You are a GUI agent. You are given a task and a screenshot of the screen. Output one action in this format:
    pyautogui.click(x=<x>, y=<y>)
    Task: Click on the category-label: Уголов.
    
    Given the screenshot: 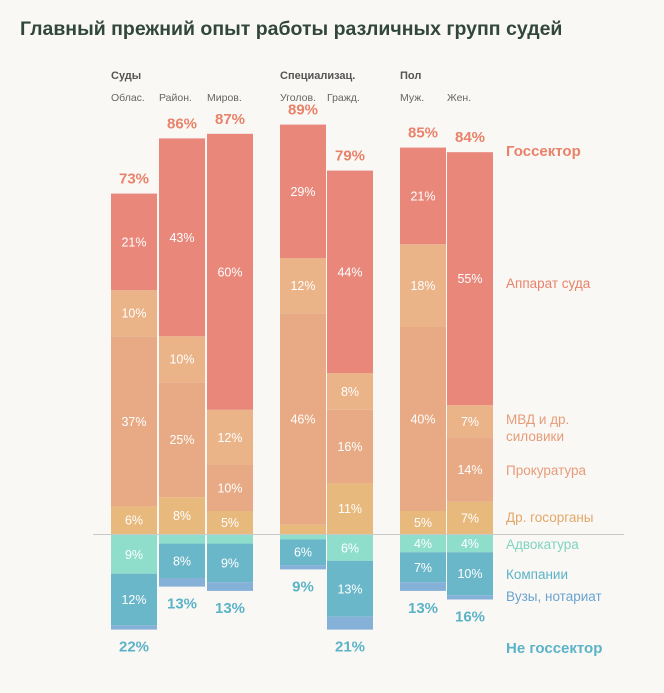 What is the action you would take?
    pyautogui.click(x=298, y=98)
    